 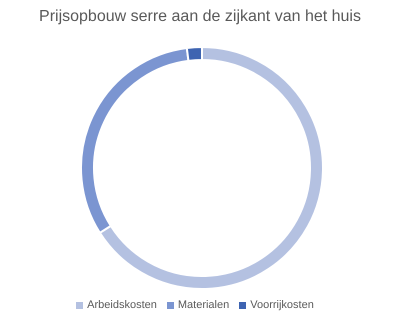 What do you see at coordinates (122, 305) in the screenshot?
I see `legend-label: Arbeidskosten` at bounding box center [122, 305].